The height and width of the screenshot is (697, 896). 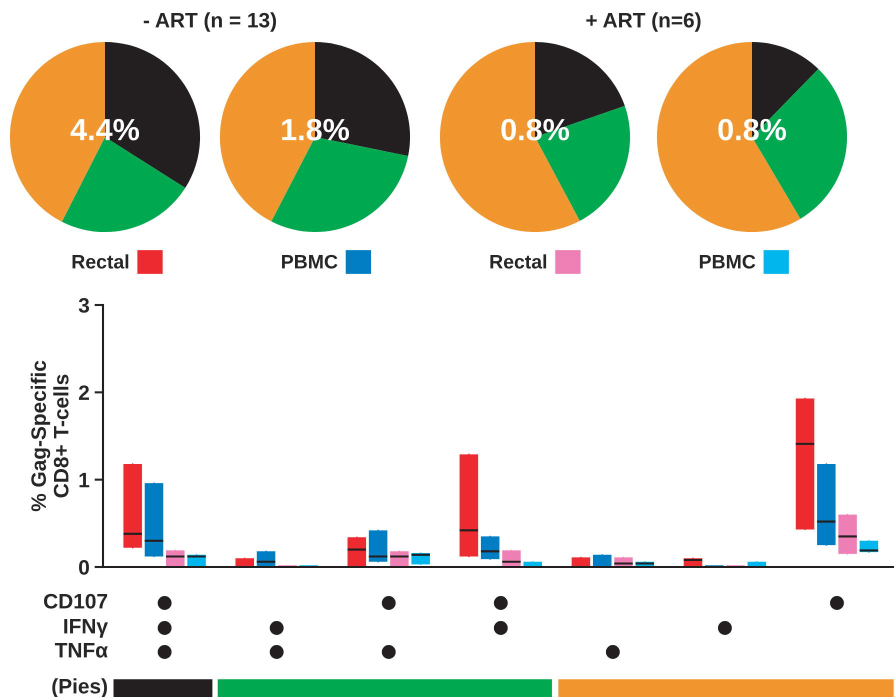 I want to click on chart-title: - ART (n = 13), so click(x=210, y=22).